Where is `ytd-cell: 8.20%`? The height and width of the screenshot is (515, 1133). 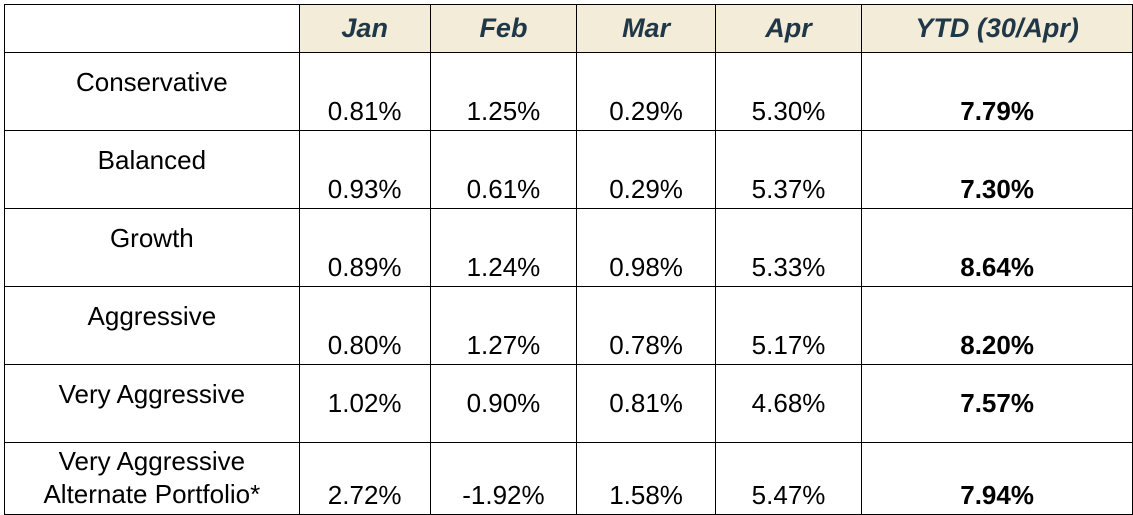 ytd-cell: 8.20% is located at coordinates (997, 325).